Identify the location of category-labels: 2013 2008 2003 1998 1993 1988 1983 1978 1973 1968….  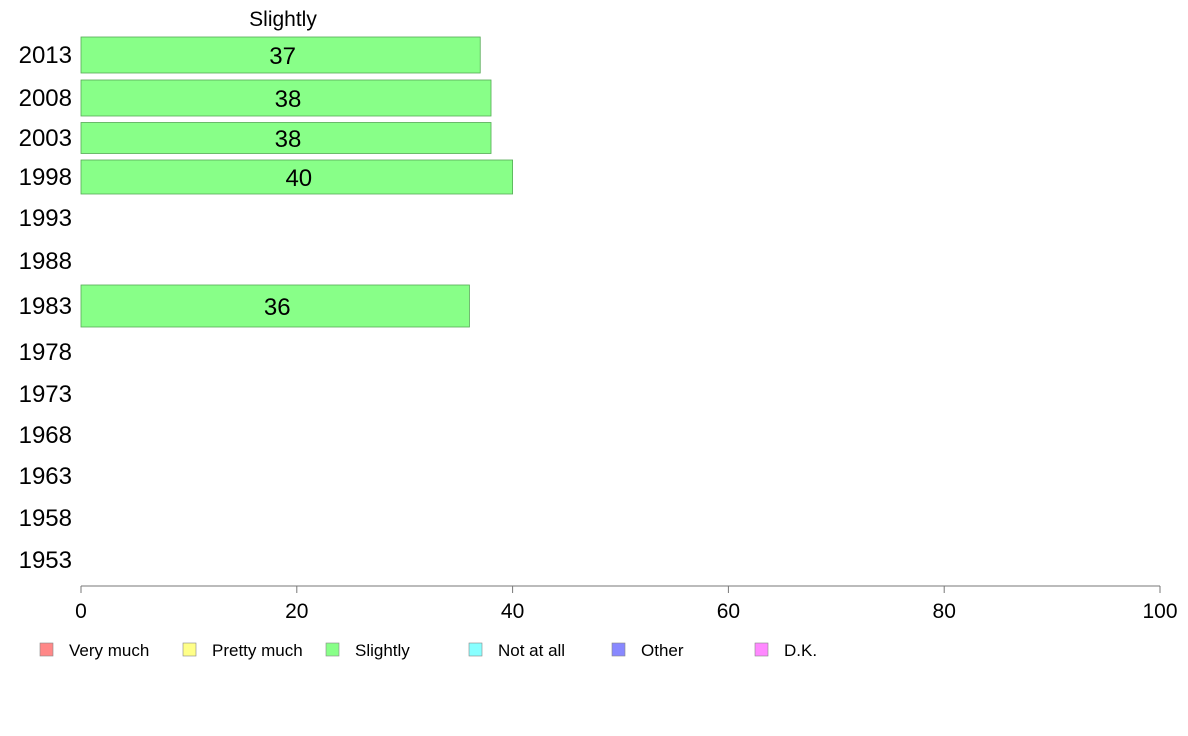
(45, 308).